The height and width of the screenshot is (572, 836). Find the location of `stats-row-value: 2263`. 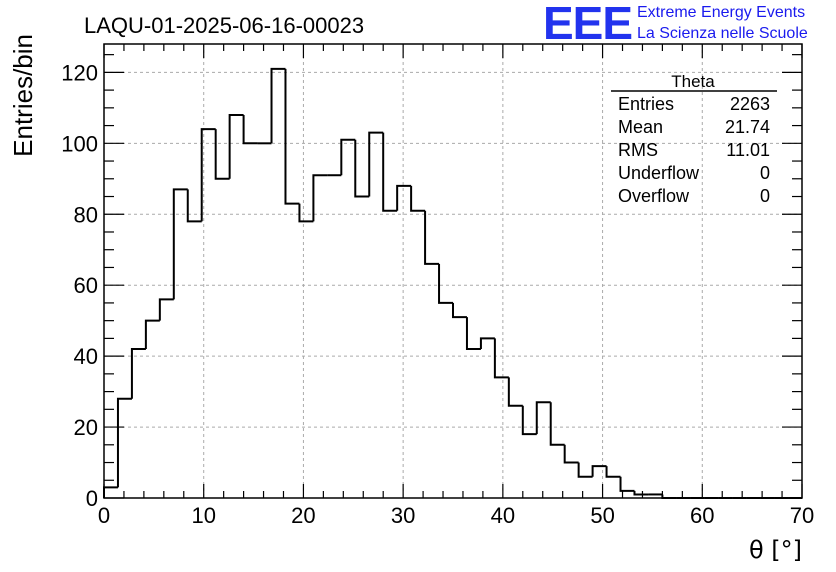

stats-row-value: 2263 is located at coordinates (750, 104).